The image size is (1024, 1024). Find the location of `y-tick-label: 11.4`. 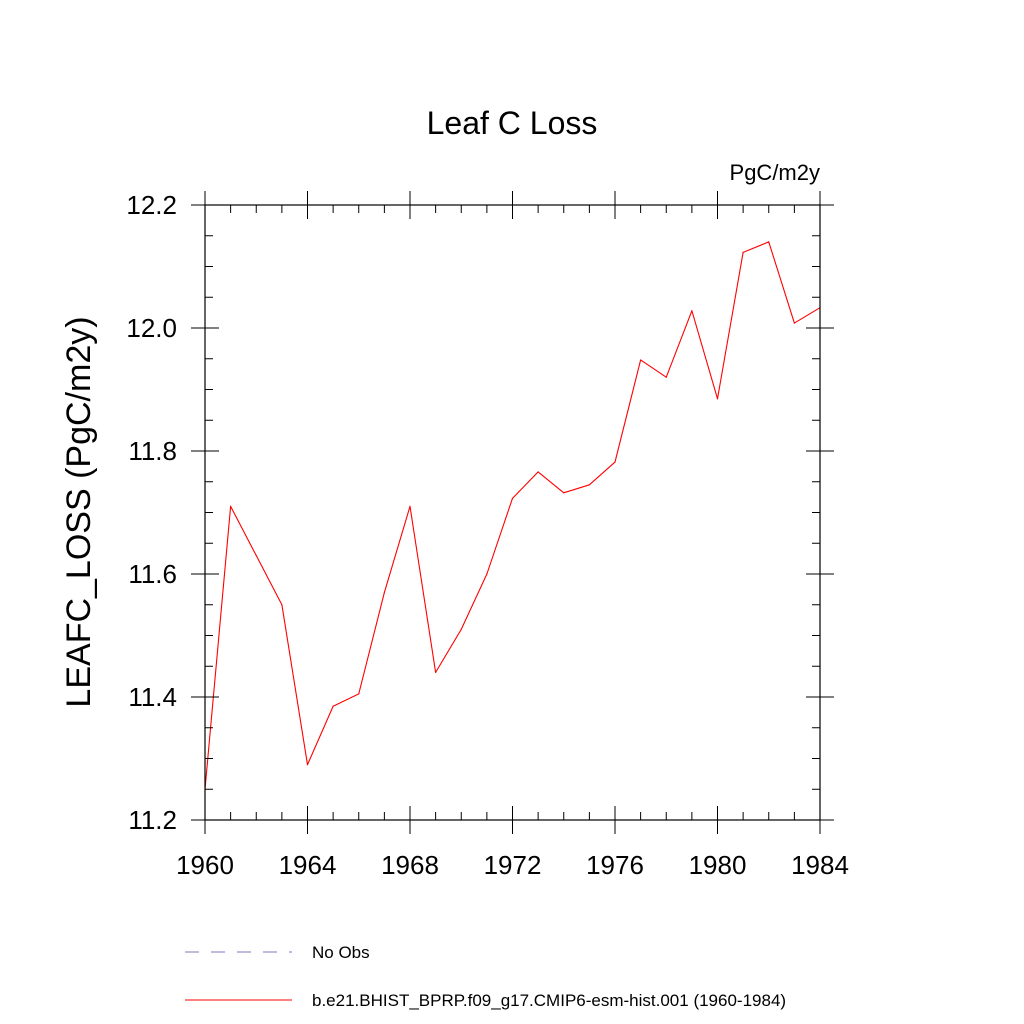

y-tick-label: 11.4 is located at coordinates (152, 697).